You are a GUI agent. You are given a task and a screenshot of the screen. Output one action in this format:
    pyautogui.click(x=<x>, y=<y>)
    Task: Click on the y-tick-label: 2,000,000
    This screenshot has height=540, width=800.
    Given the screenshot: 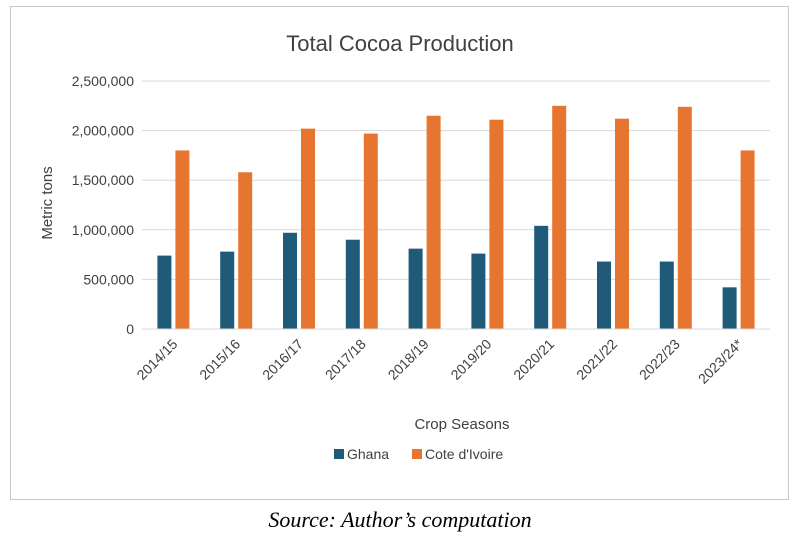 What is the action you would take?
    pyautogui.click(x=103, y=131)
    